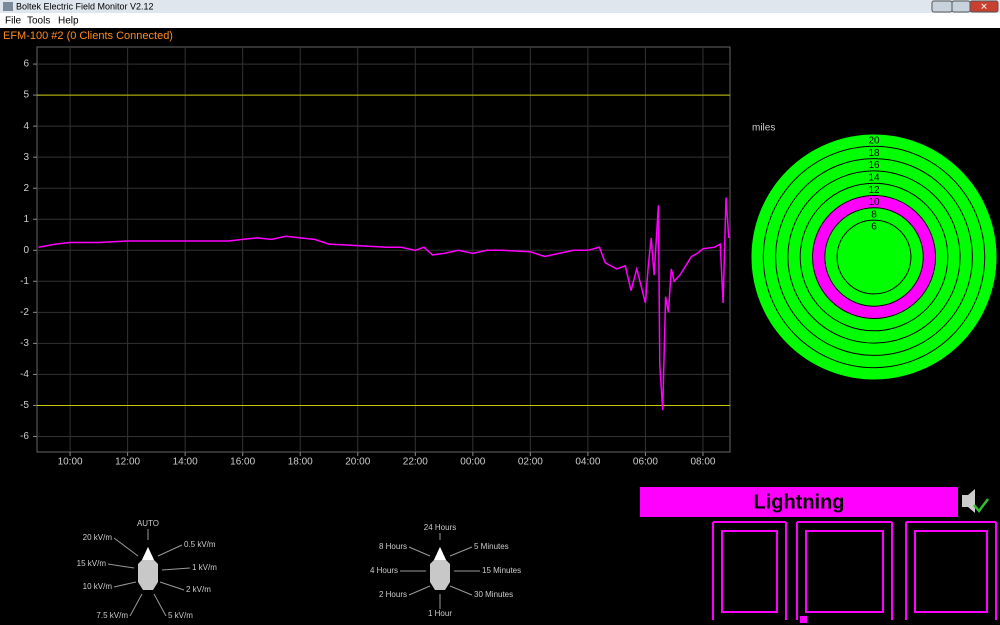  I want to click on y-tick-label: 3, so click(26, 157).